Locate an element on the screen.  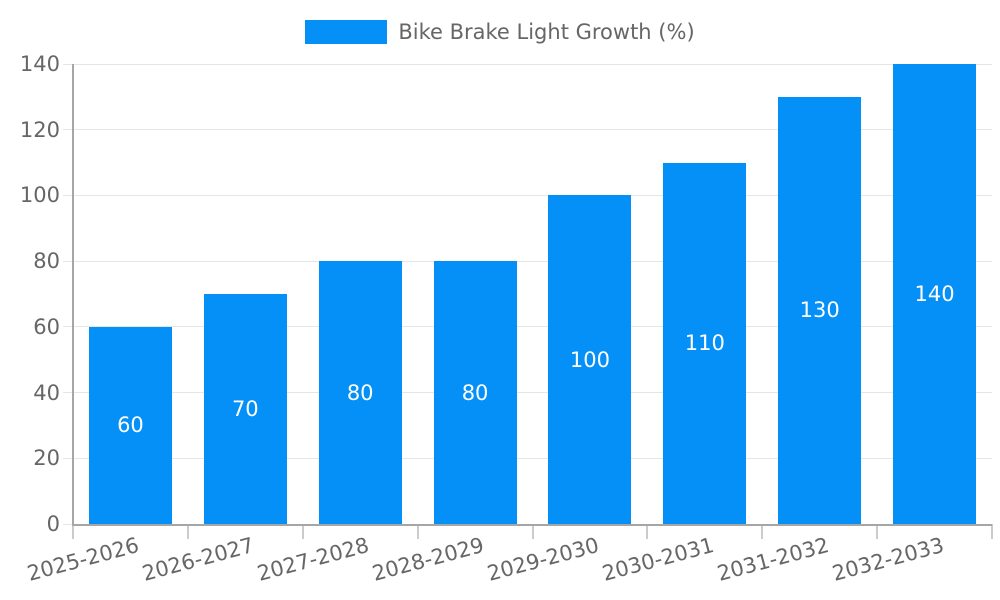
bar-value-label: 70 is located at coordinates (245, 409).